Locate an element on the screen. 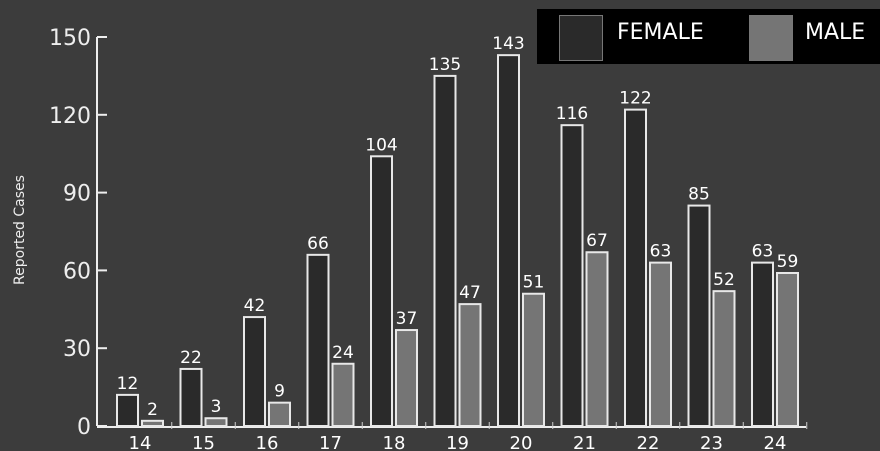 This screenshot has height=451, width=880. value-label-male-17: 24 is located at coordinates (343, 353).